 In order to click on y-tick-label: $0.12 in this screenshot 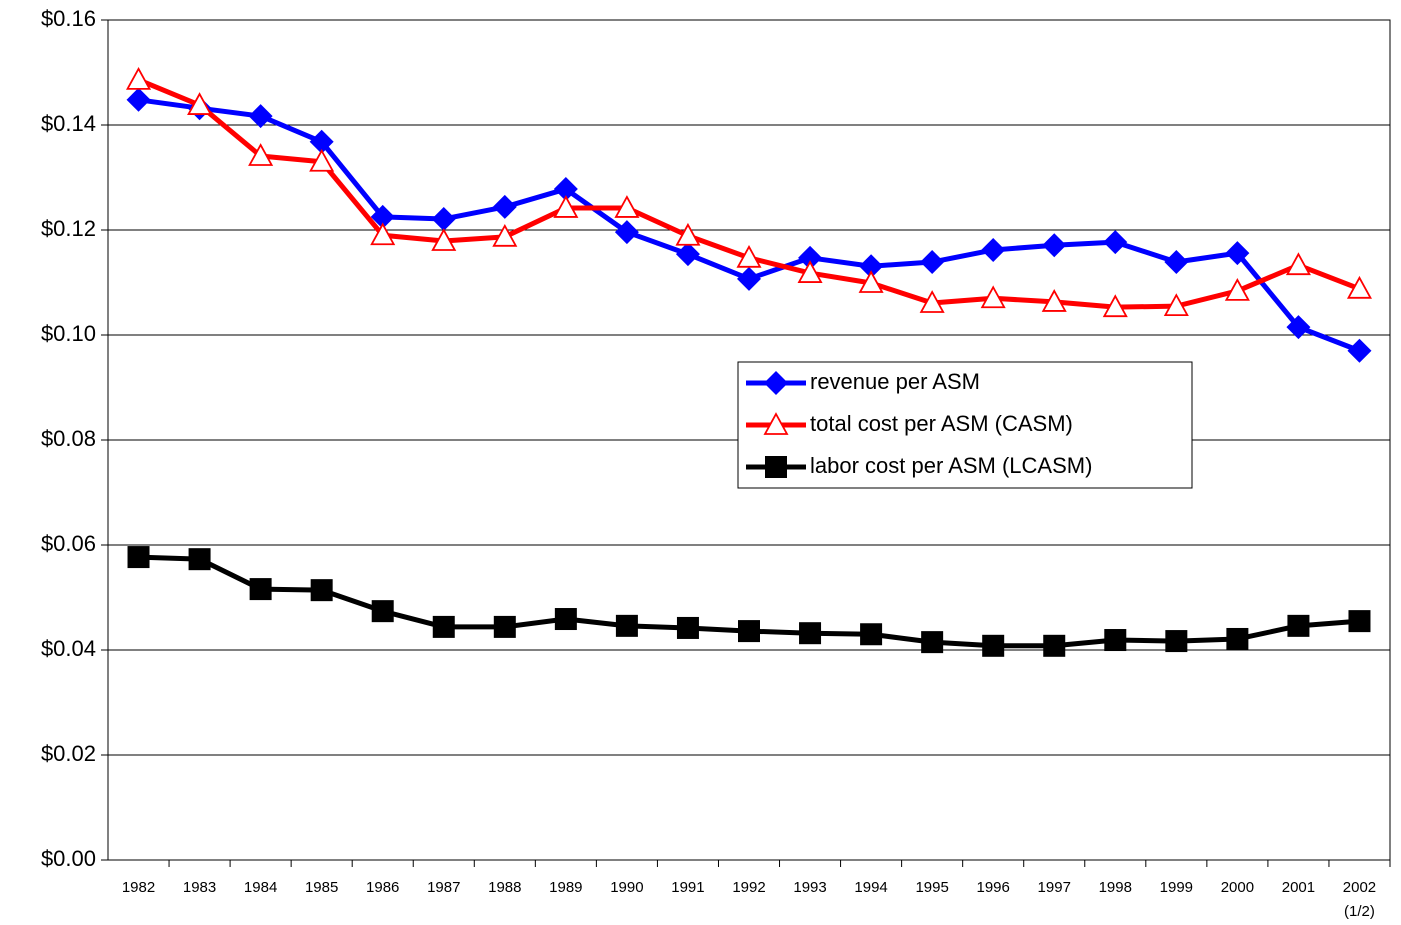, I will do `click(68, 228)`.